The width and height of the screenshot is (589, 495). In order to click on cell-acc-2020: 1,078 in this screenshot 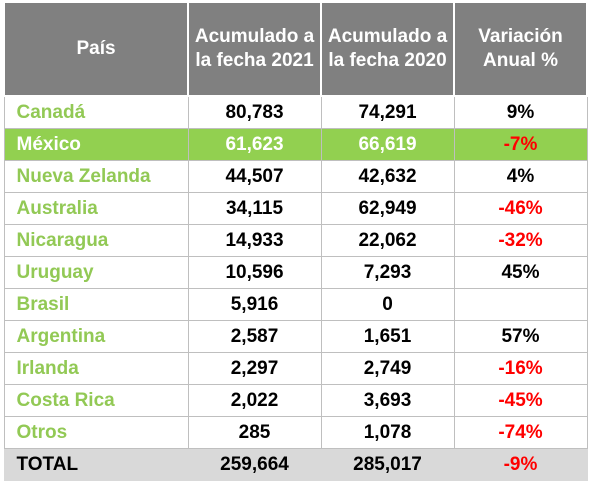, I will do `click(387, 432)`.